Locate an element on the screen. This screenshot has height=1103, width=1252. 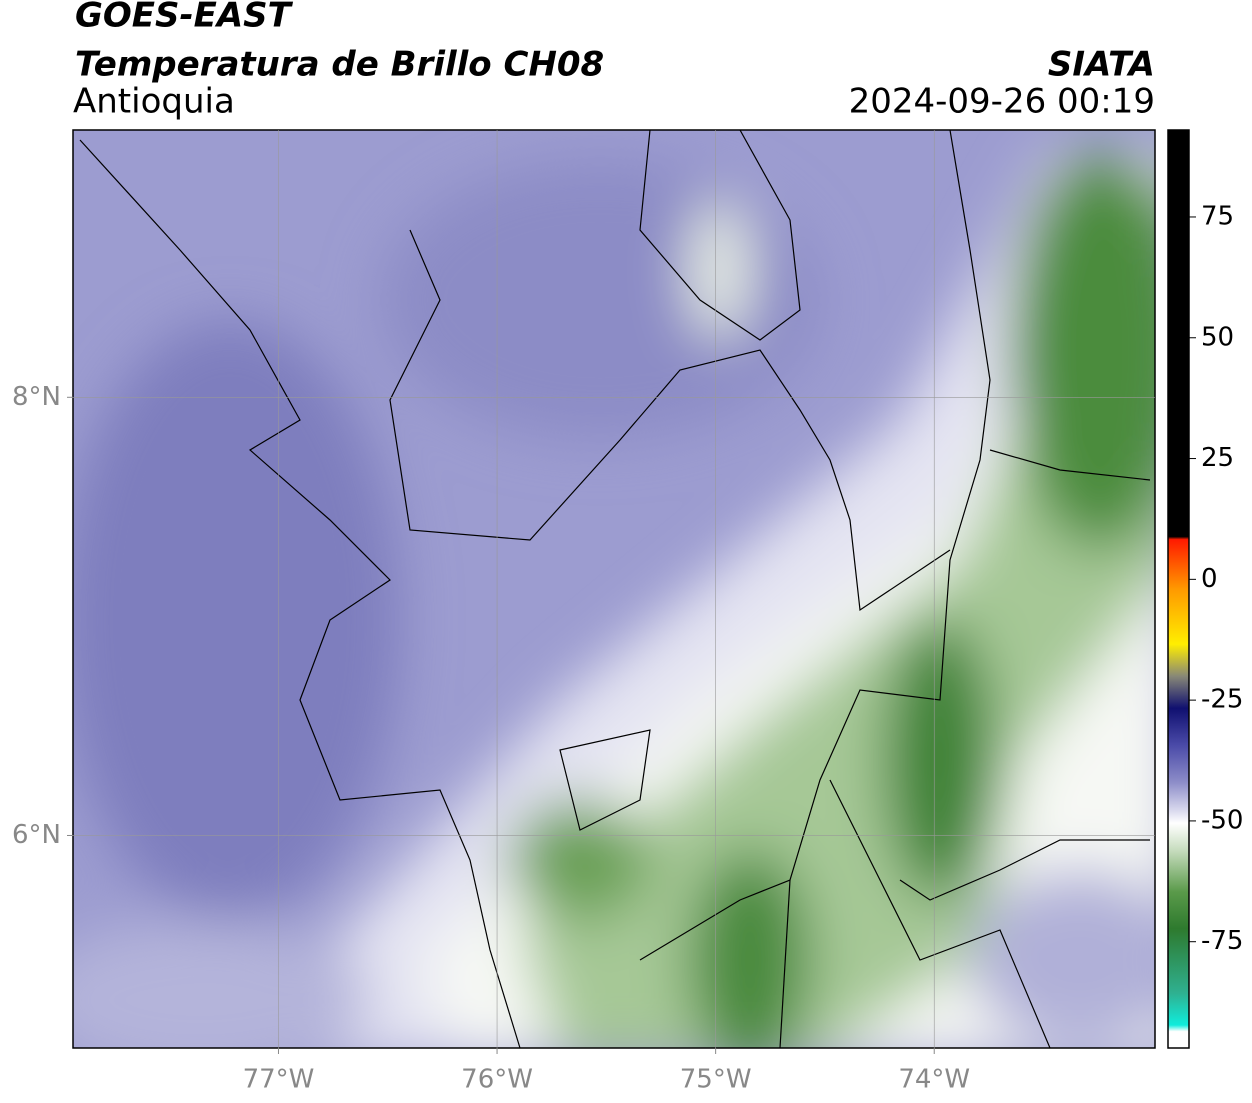
x-tick-label: 75°W is located at coordinates (716, 1080).